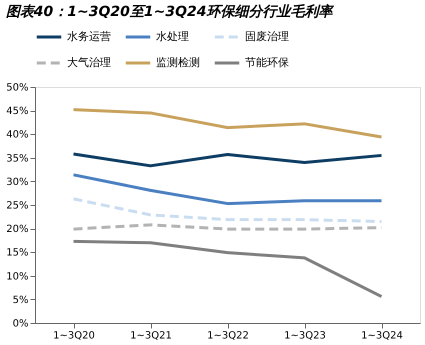 The height and width of the screenshot is (345, 425). I want to click on y-tick-label: 35%, so click(17, 158).